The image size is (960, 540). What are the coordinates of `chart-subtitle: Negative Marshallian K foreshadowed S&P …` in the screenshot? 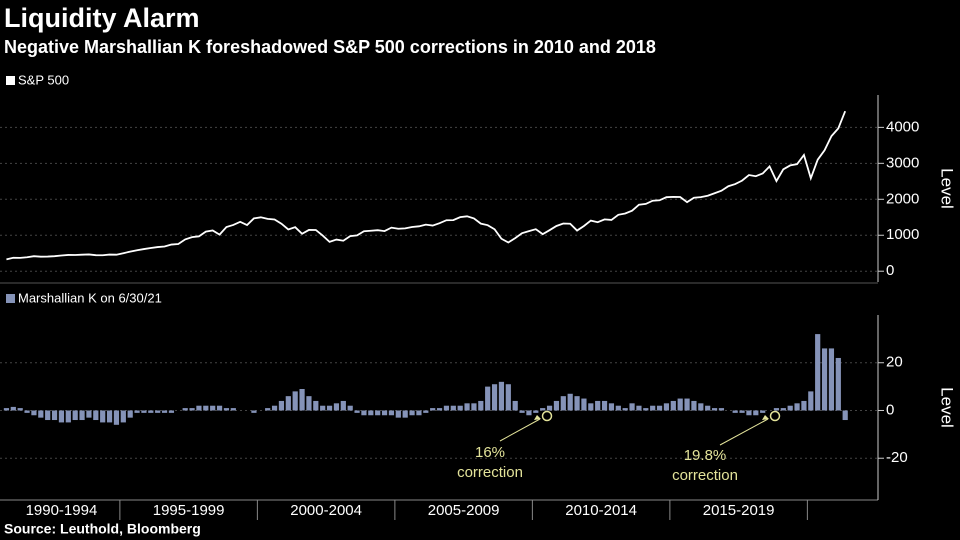 It's located at (330, 47).